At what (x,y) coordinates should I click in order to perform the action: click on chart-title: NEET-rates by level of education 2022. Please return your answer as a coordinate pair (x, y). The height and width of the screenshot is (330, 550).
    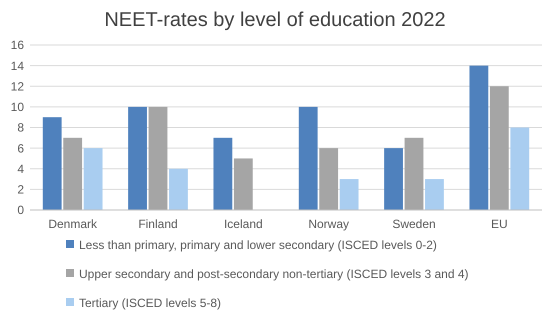
    Looking at the image, I should click on (275, 20).